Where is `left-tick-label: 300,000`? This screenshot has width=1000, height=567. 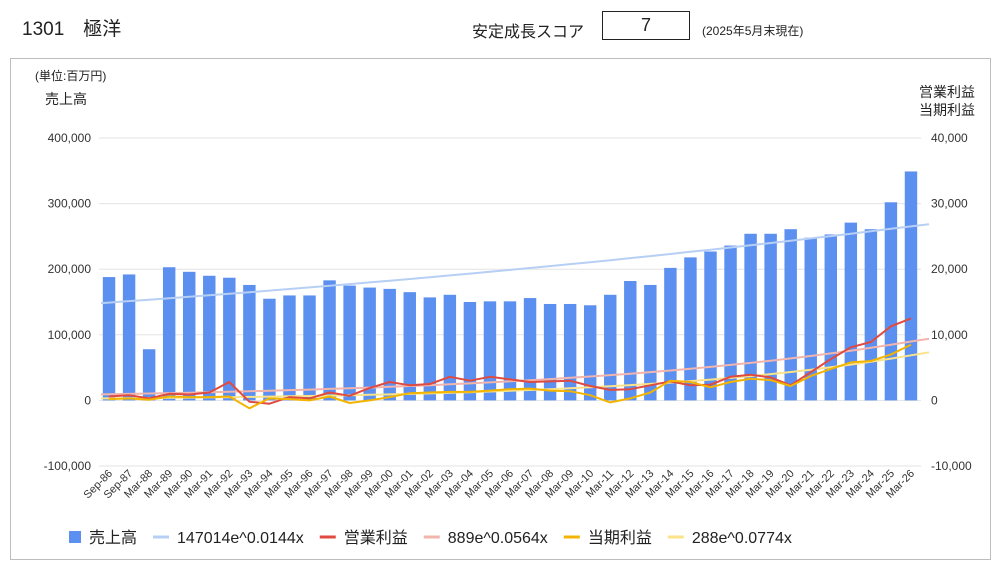
left-tick-label: 300,000 is located at coordinates (70, 204).